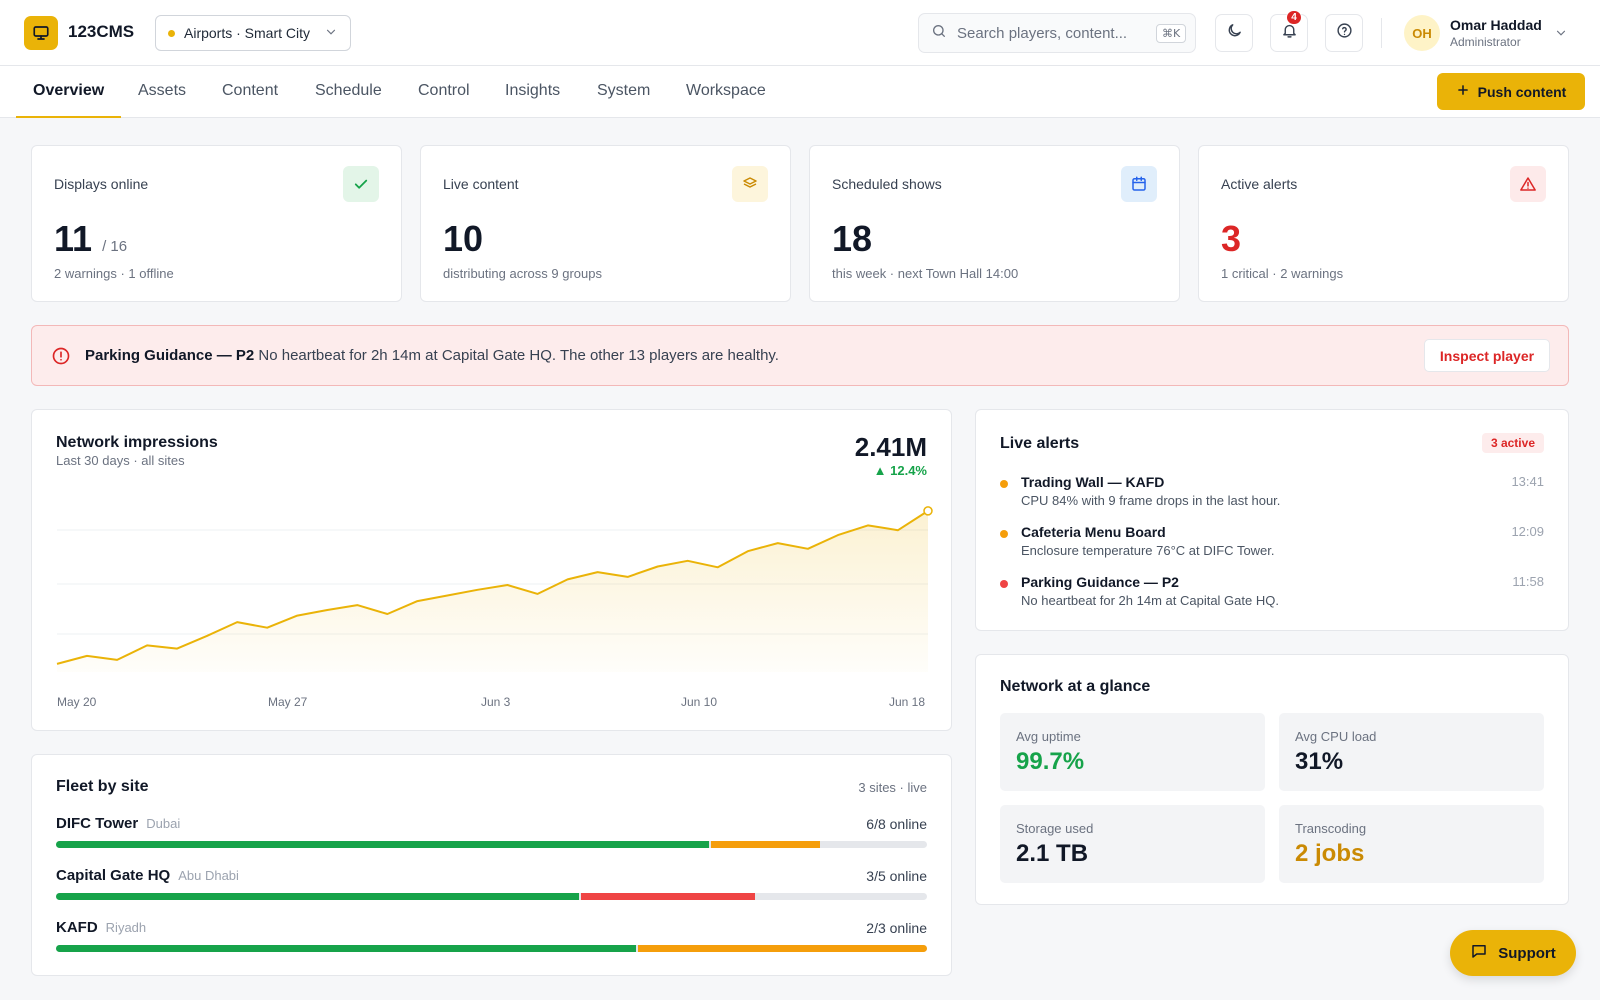 The height and width of the screenshot is (1000, 1600). Describe the element at coordinates (113, 875) in the screenshot. I see `site-name-text: Capital Gate HQ` at that location.